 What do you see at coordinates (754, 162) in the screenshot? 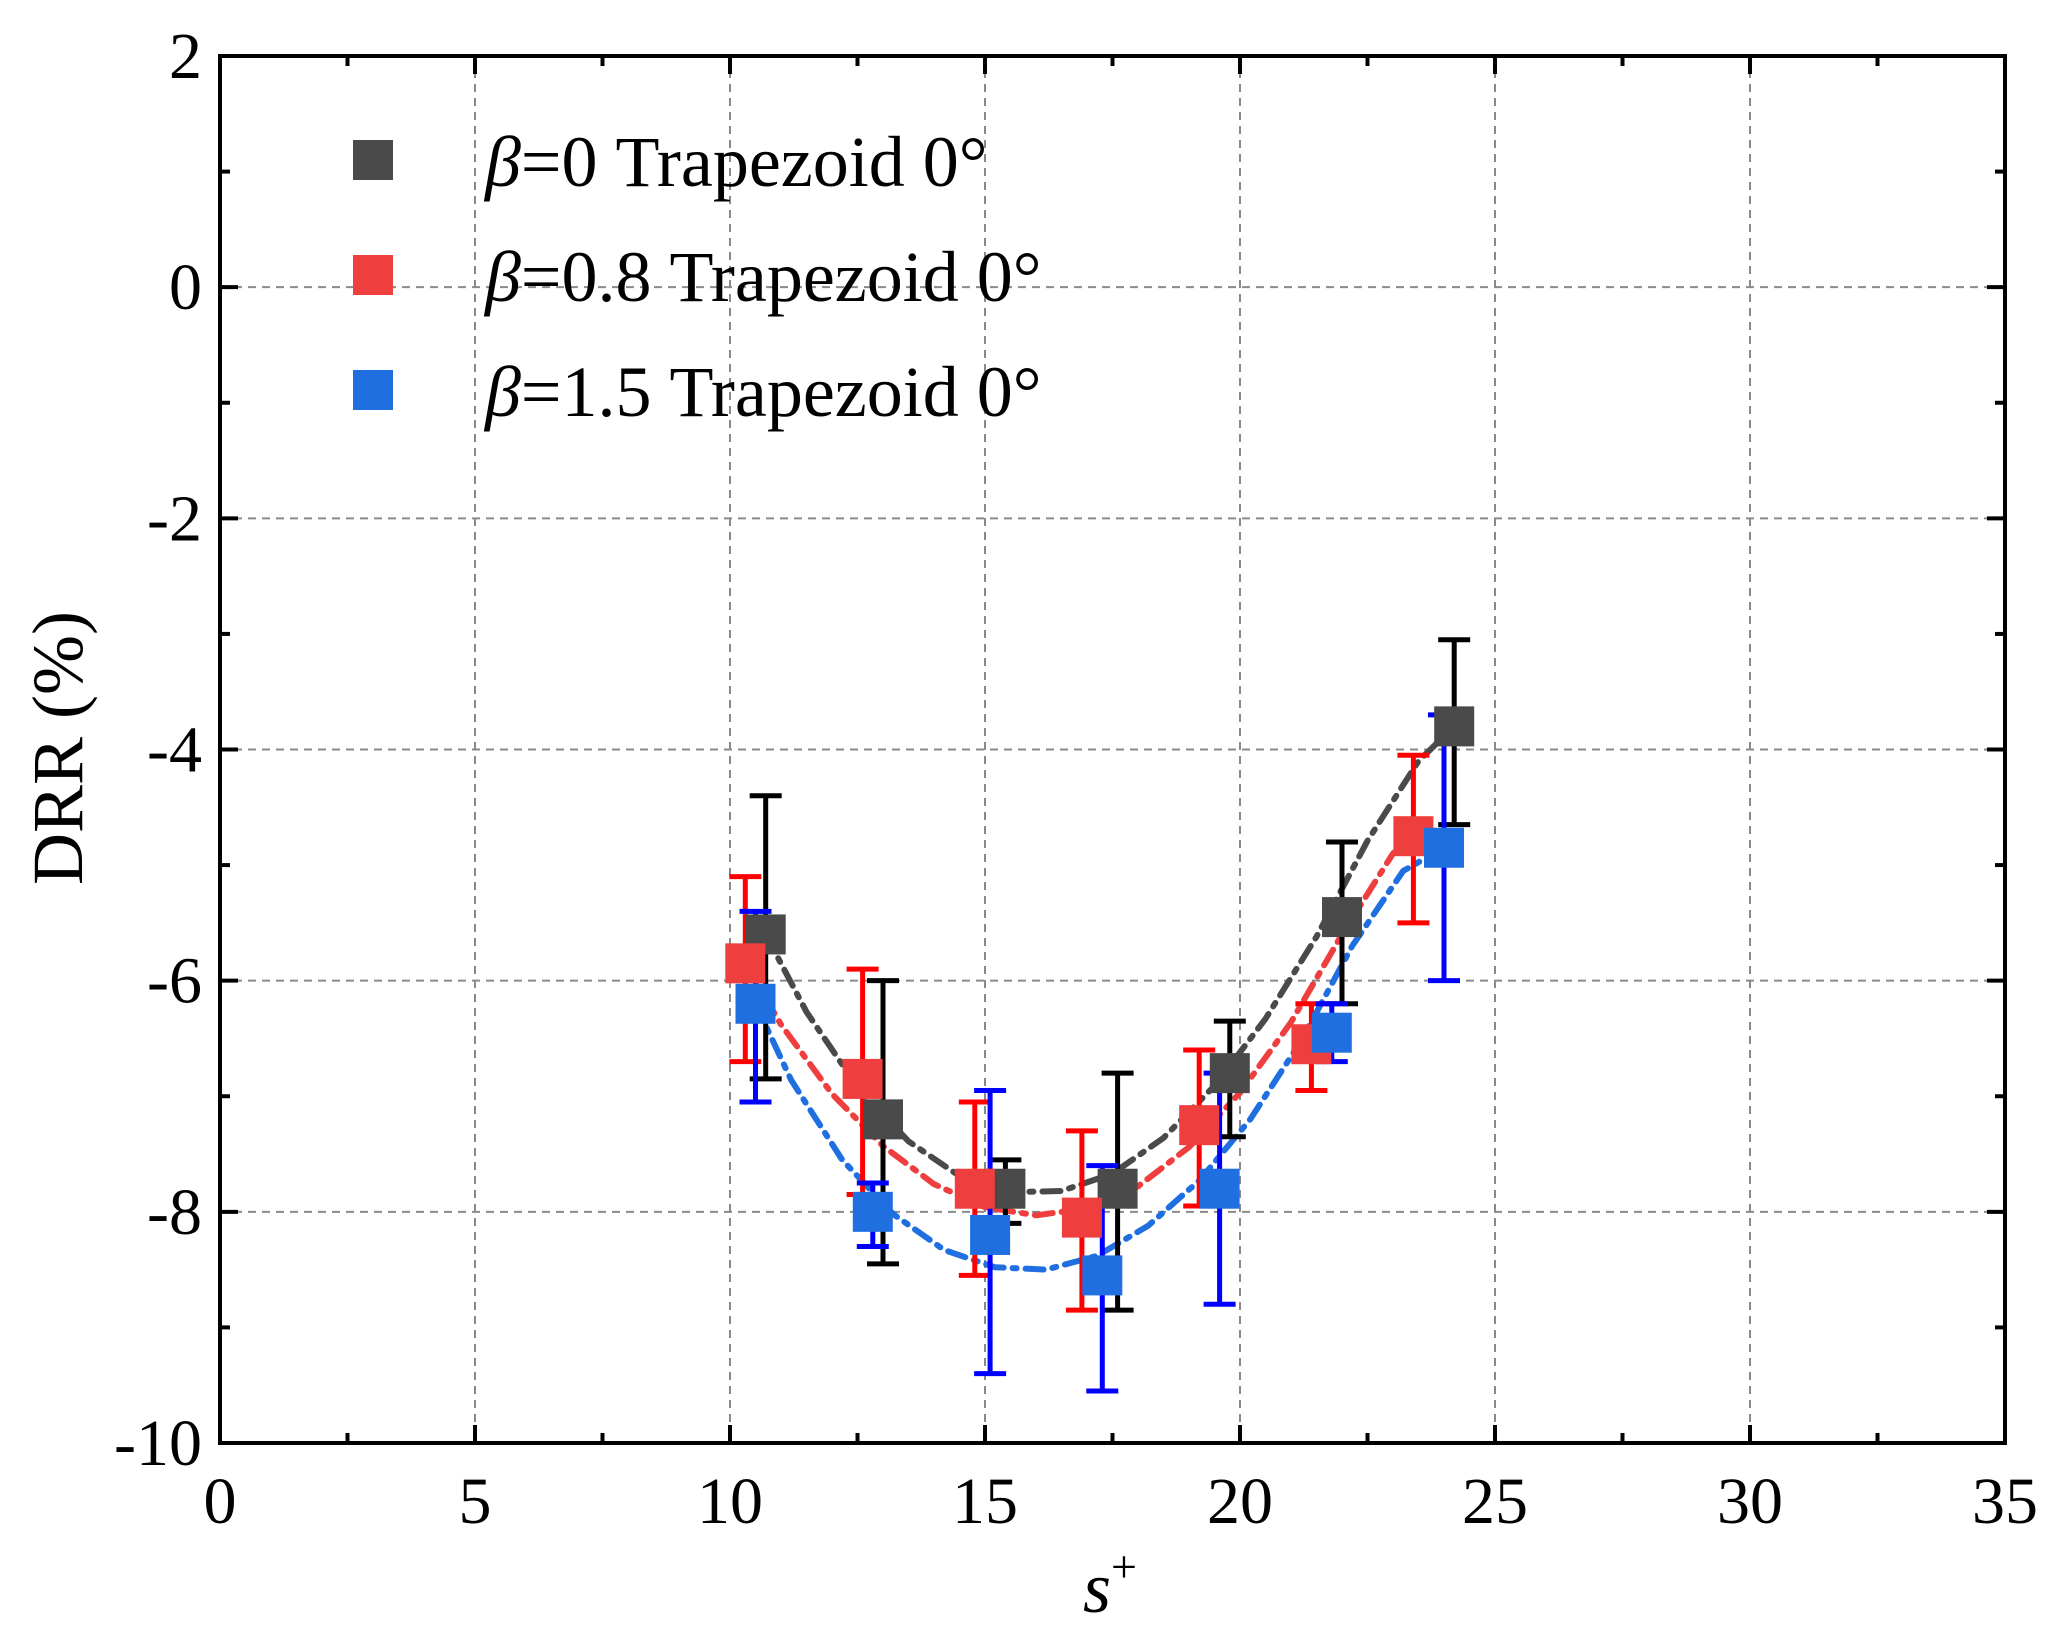
I see `legend-label-text: =0 Trapezoid 0°` at bounding box center [754, 162].